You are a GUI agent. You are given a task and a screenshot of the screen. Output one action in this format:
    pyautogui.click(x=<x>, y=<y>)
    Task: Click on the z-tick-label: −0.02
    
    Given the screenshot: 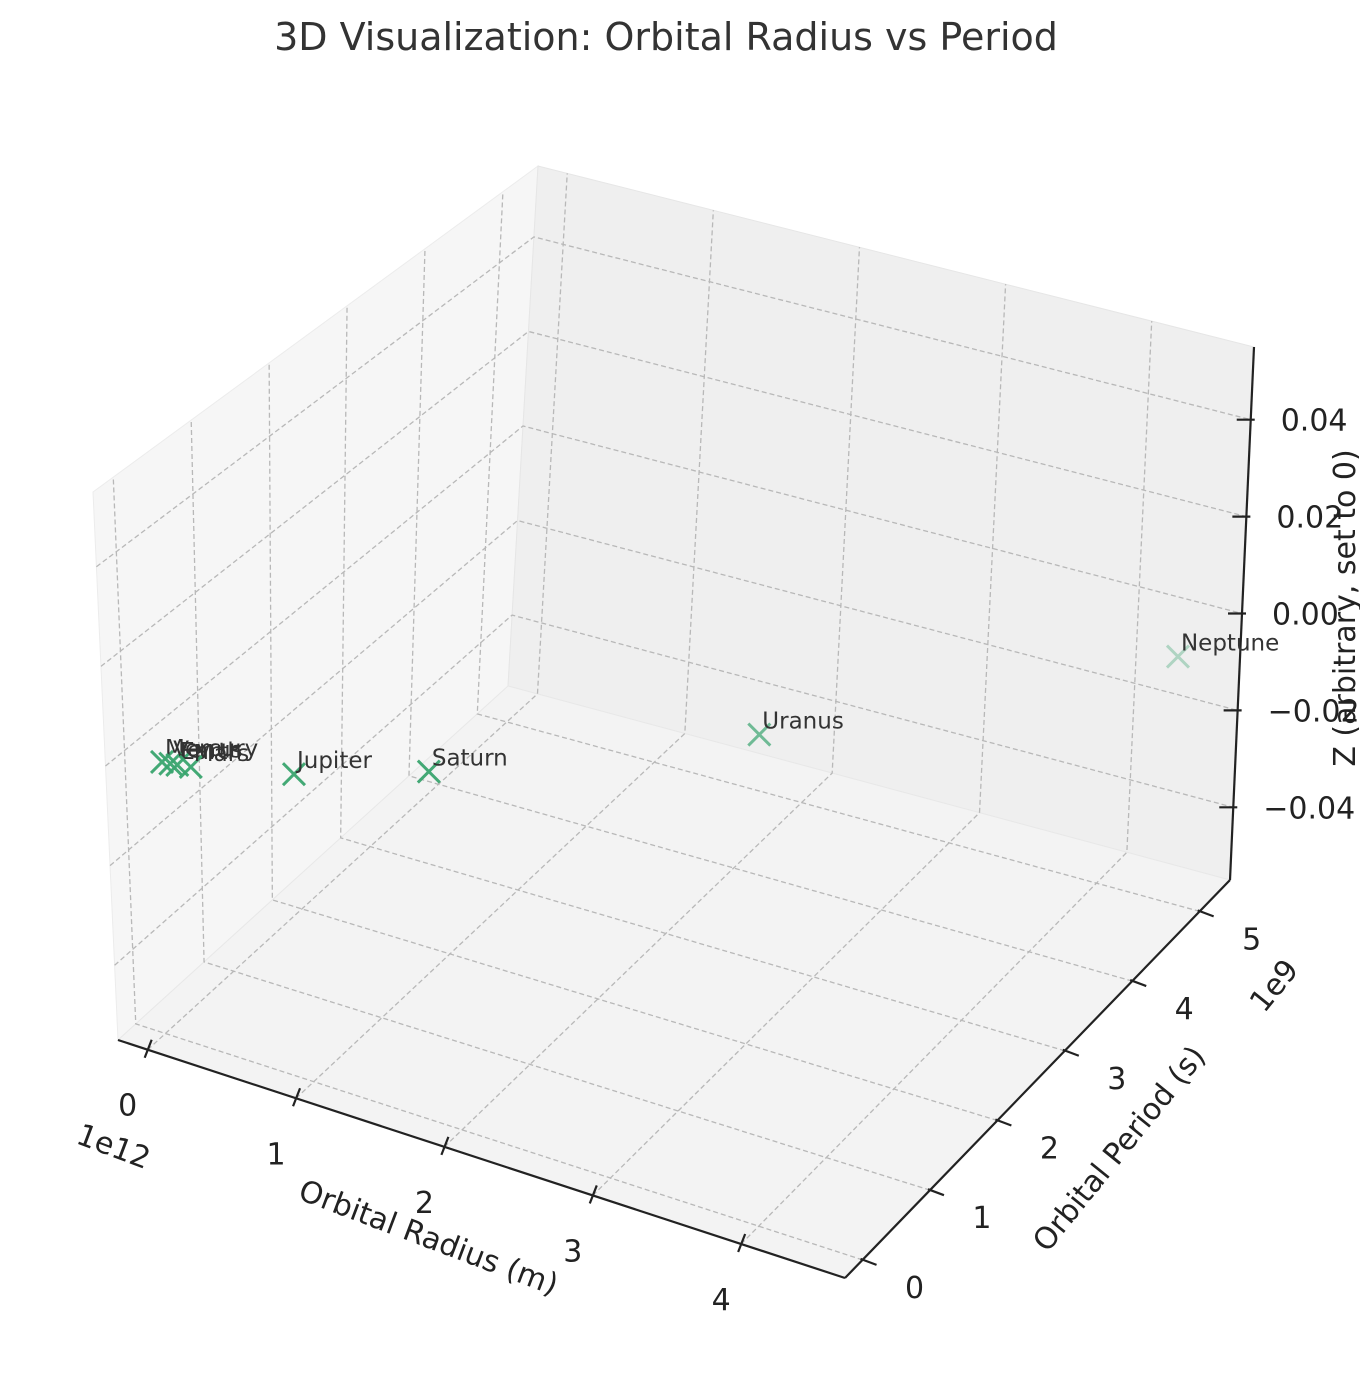 What is the action you would take?
    pyautogui.click(x=1314, y=711)
    